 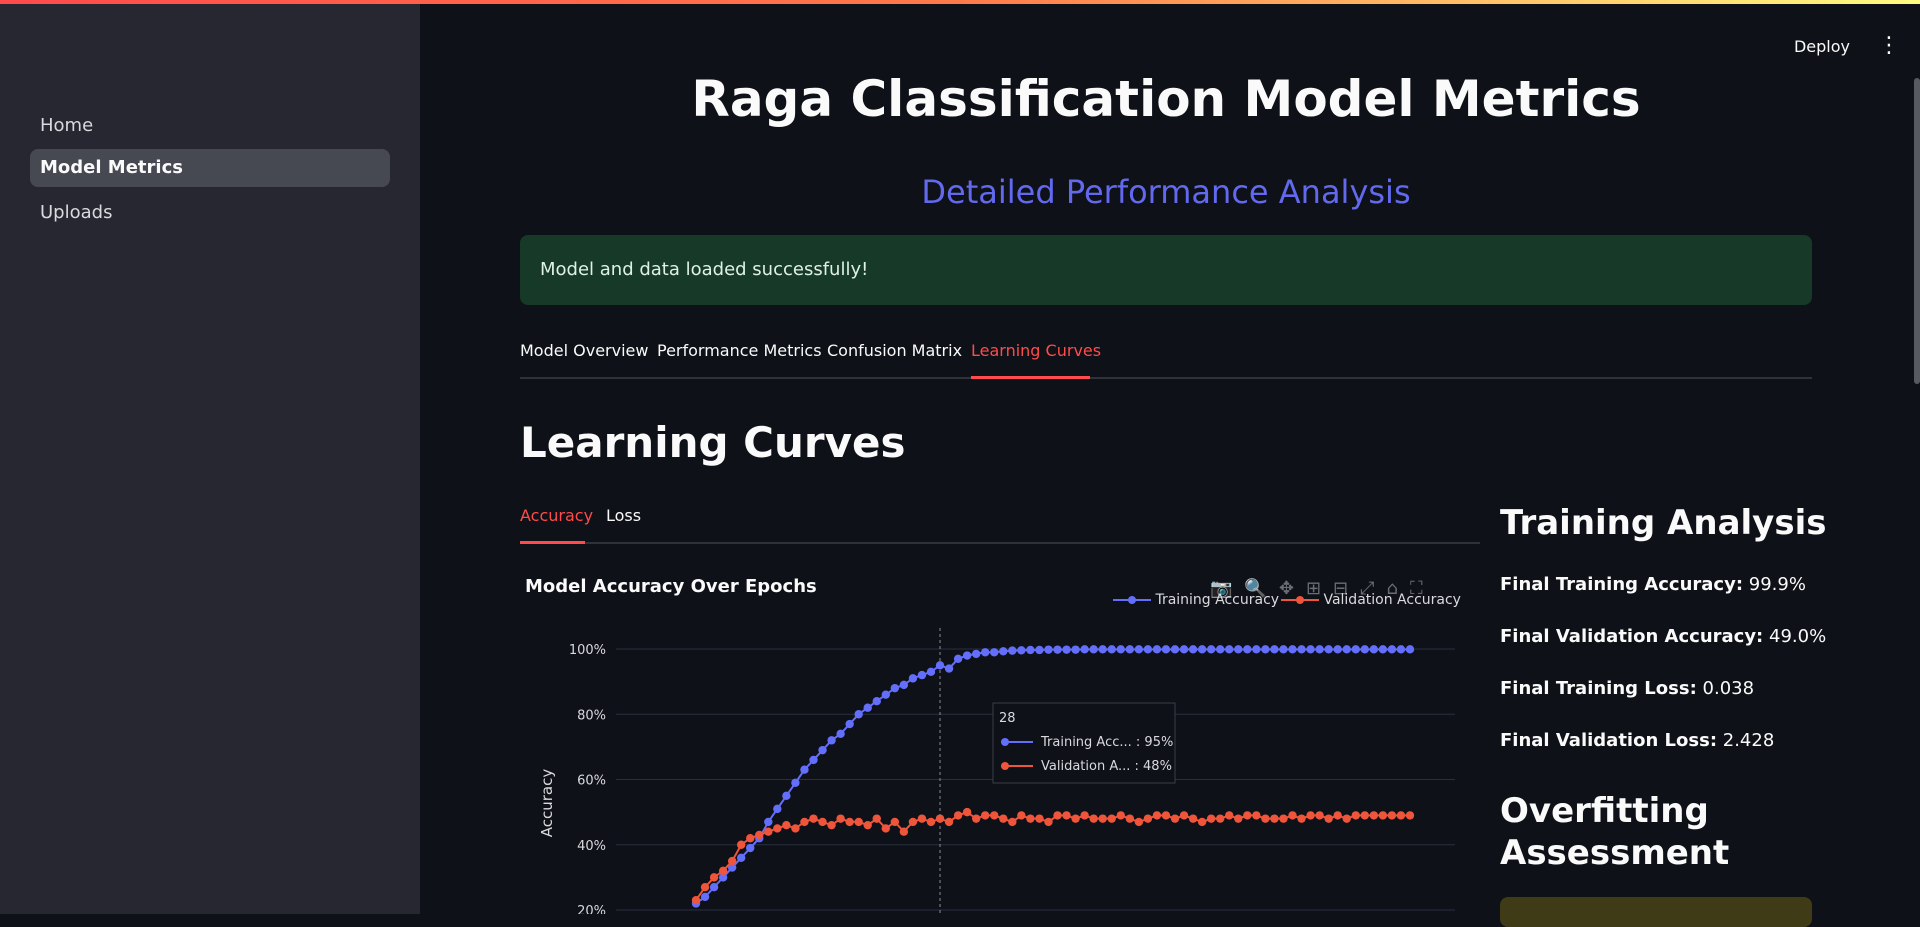 What do you see at coordinates (210, 168) in the screenshot?
I see `sidebar-item-model-metrics: Model Metrics` at bounding box center [210, 168].